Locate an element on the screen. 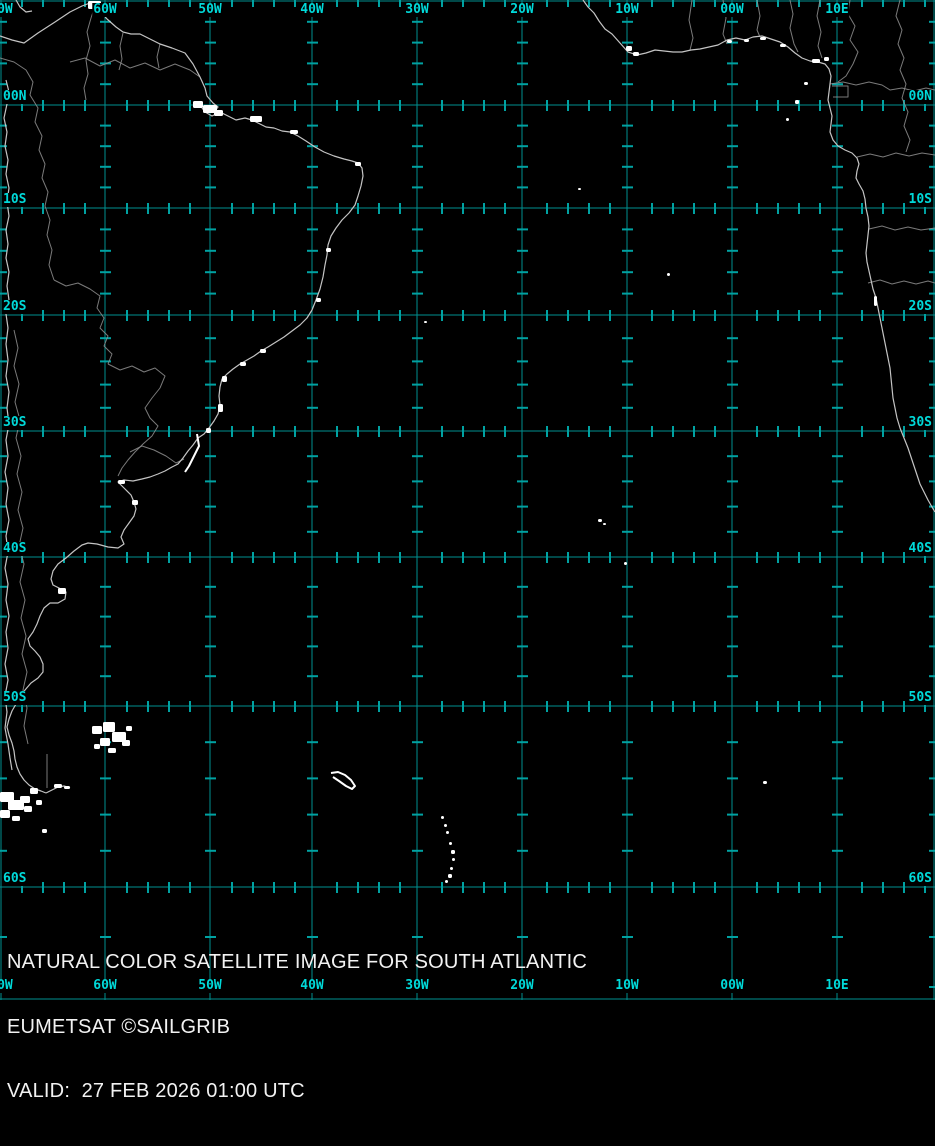 This screenshot has width=935, height=1146. lon-label-bottom: 20W is located at coordinates (522, 985).